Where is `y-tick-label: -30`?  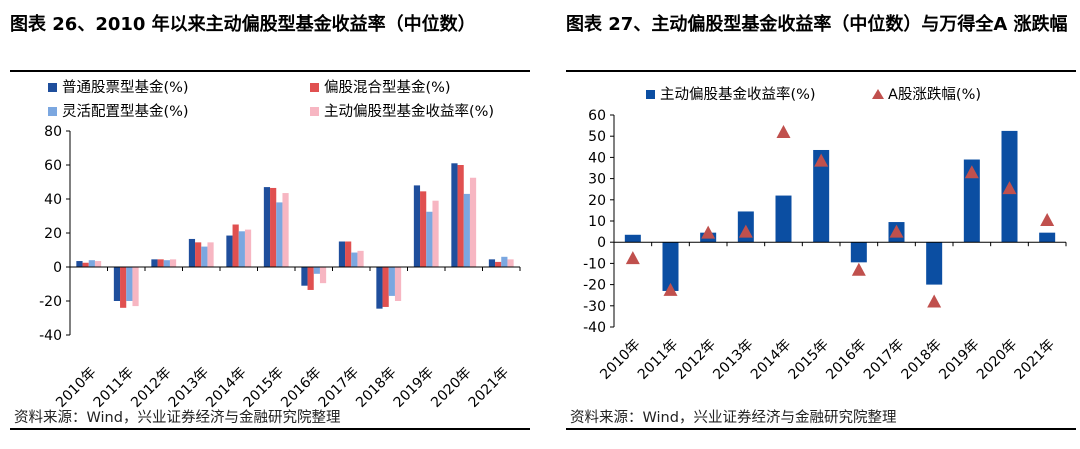
y-tick-label: -30 is located at coordinates (594, 307).